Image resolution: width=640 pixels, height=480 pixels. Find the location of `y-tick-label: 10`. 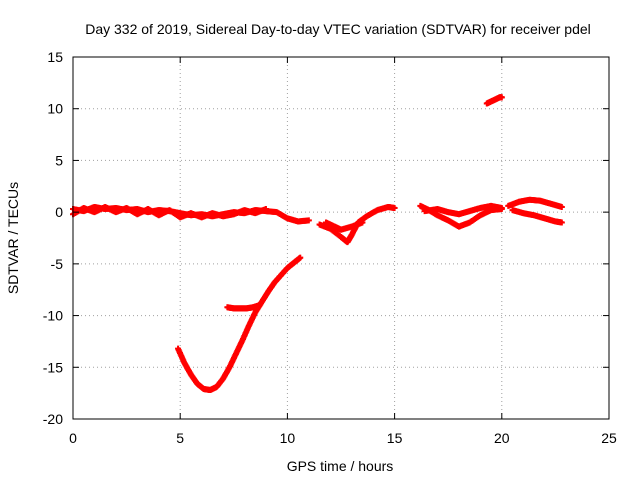

y-tick-label: 10 is located at coordinates (55, 109).